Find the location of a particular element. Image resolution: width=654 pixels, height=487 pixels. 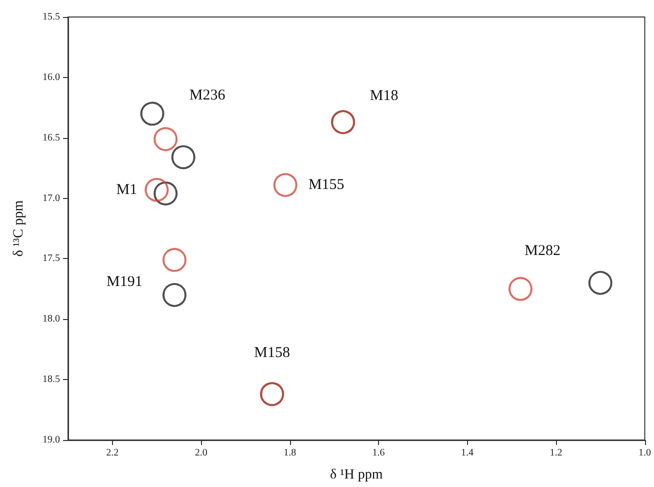

annotation: M158 is located at coordinates (272, 353).